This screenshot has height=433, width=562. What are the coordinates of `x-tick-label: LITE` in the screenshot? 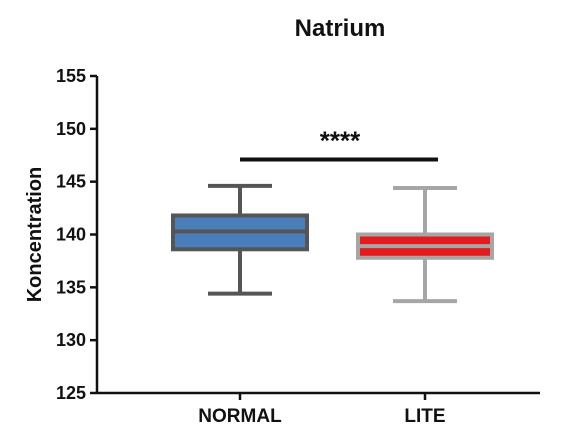 It's located at (424, 416).